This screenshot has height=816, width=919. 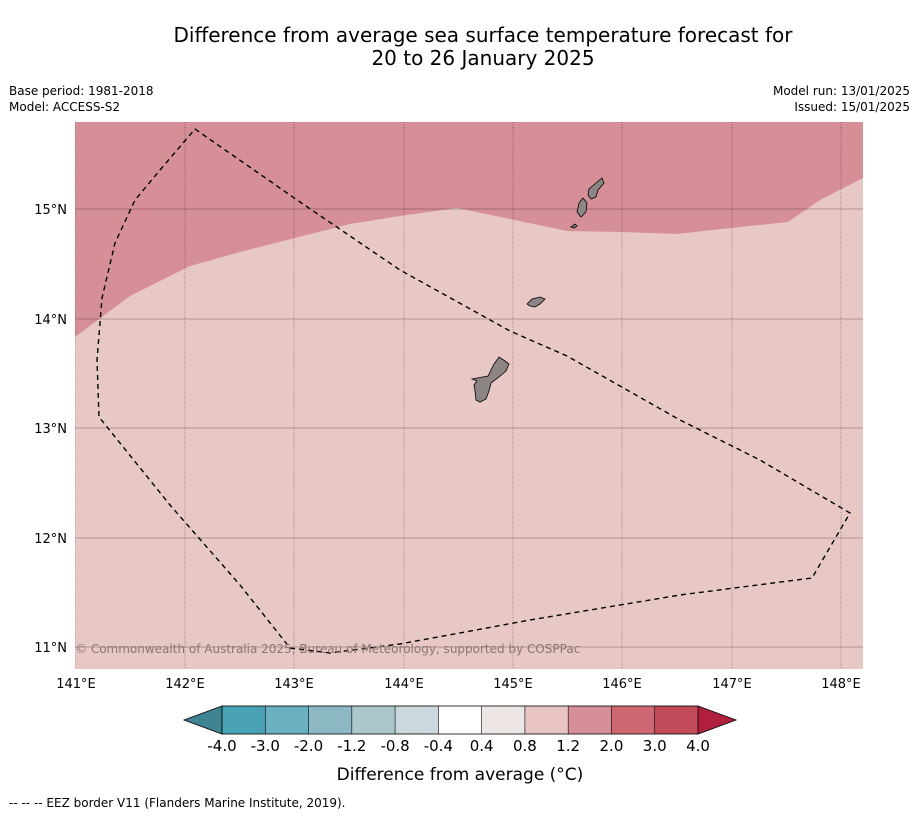 What do you see at coordinates (655, 746) in the screenshot?
I see `colorbar-tick-label: 3.0` at bounding box center [655, 746].